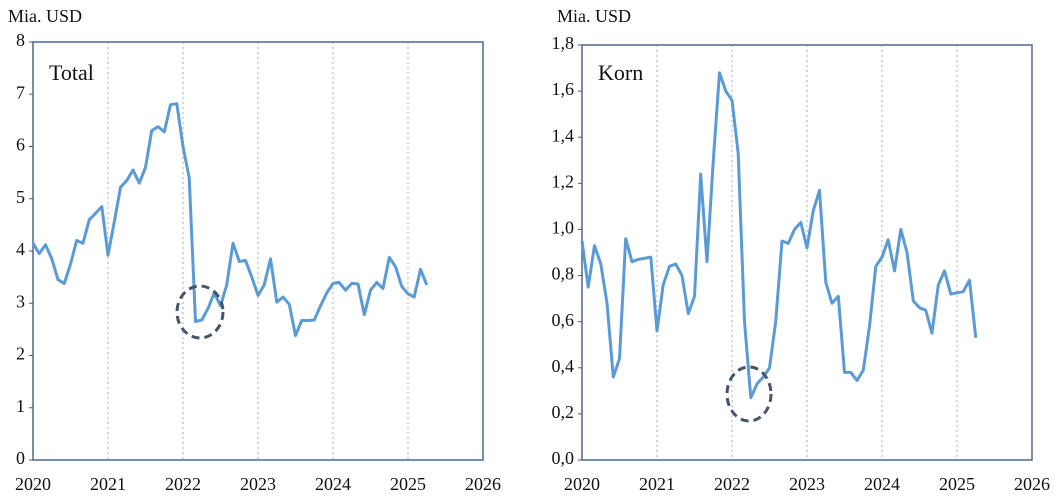 Image resolution: width=1064 pixels, height=498 pixels. Describe the element at coordinates (563, 43) in the screenshot. I see `y-tick-label: 1,8` at that location.